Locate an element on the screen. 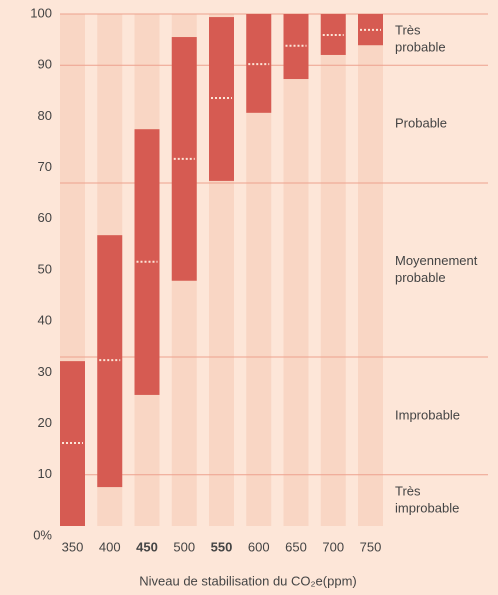 The image size is (498, 595). y-tick-label: 70 is located at coordinates (45, 166).